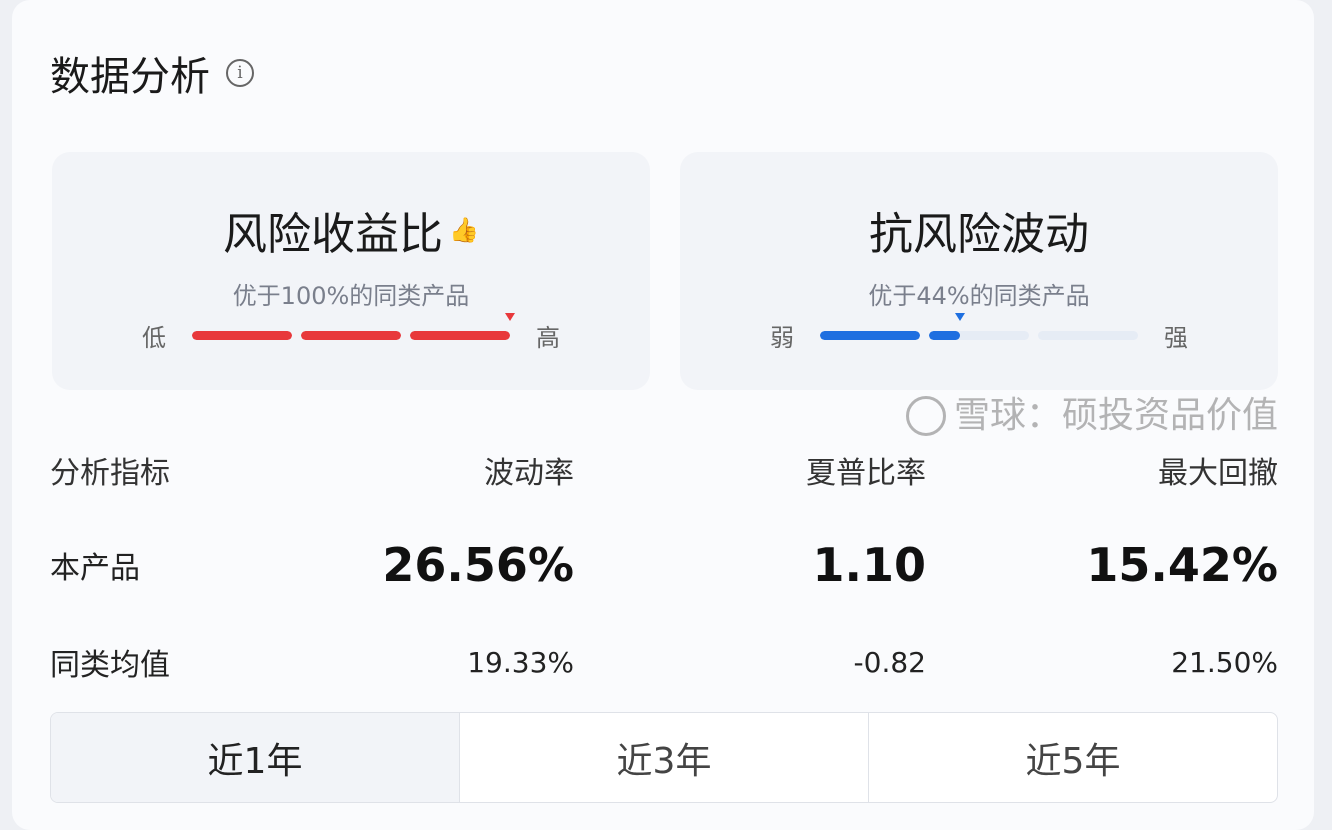 The image size is (1332, 830). I want to click on section-title: 数据分析 i, so click(152, 73).